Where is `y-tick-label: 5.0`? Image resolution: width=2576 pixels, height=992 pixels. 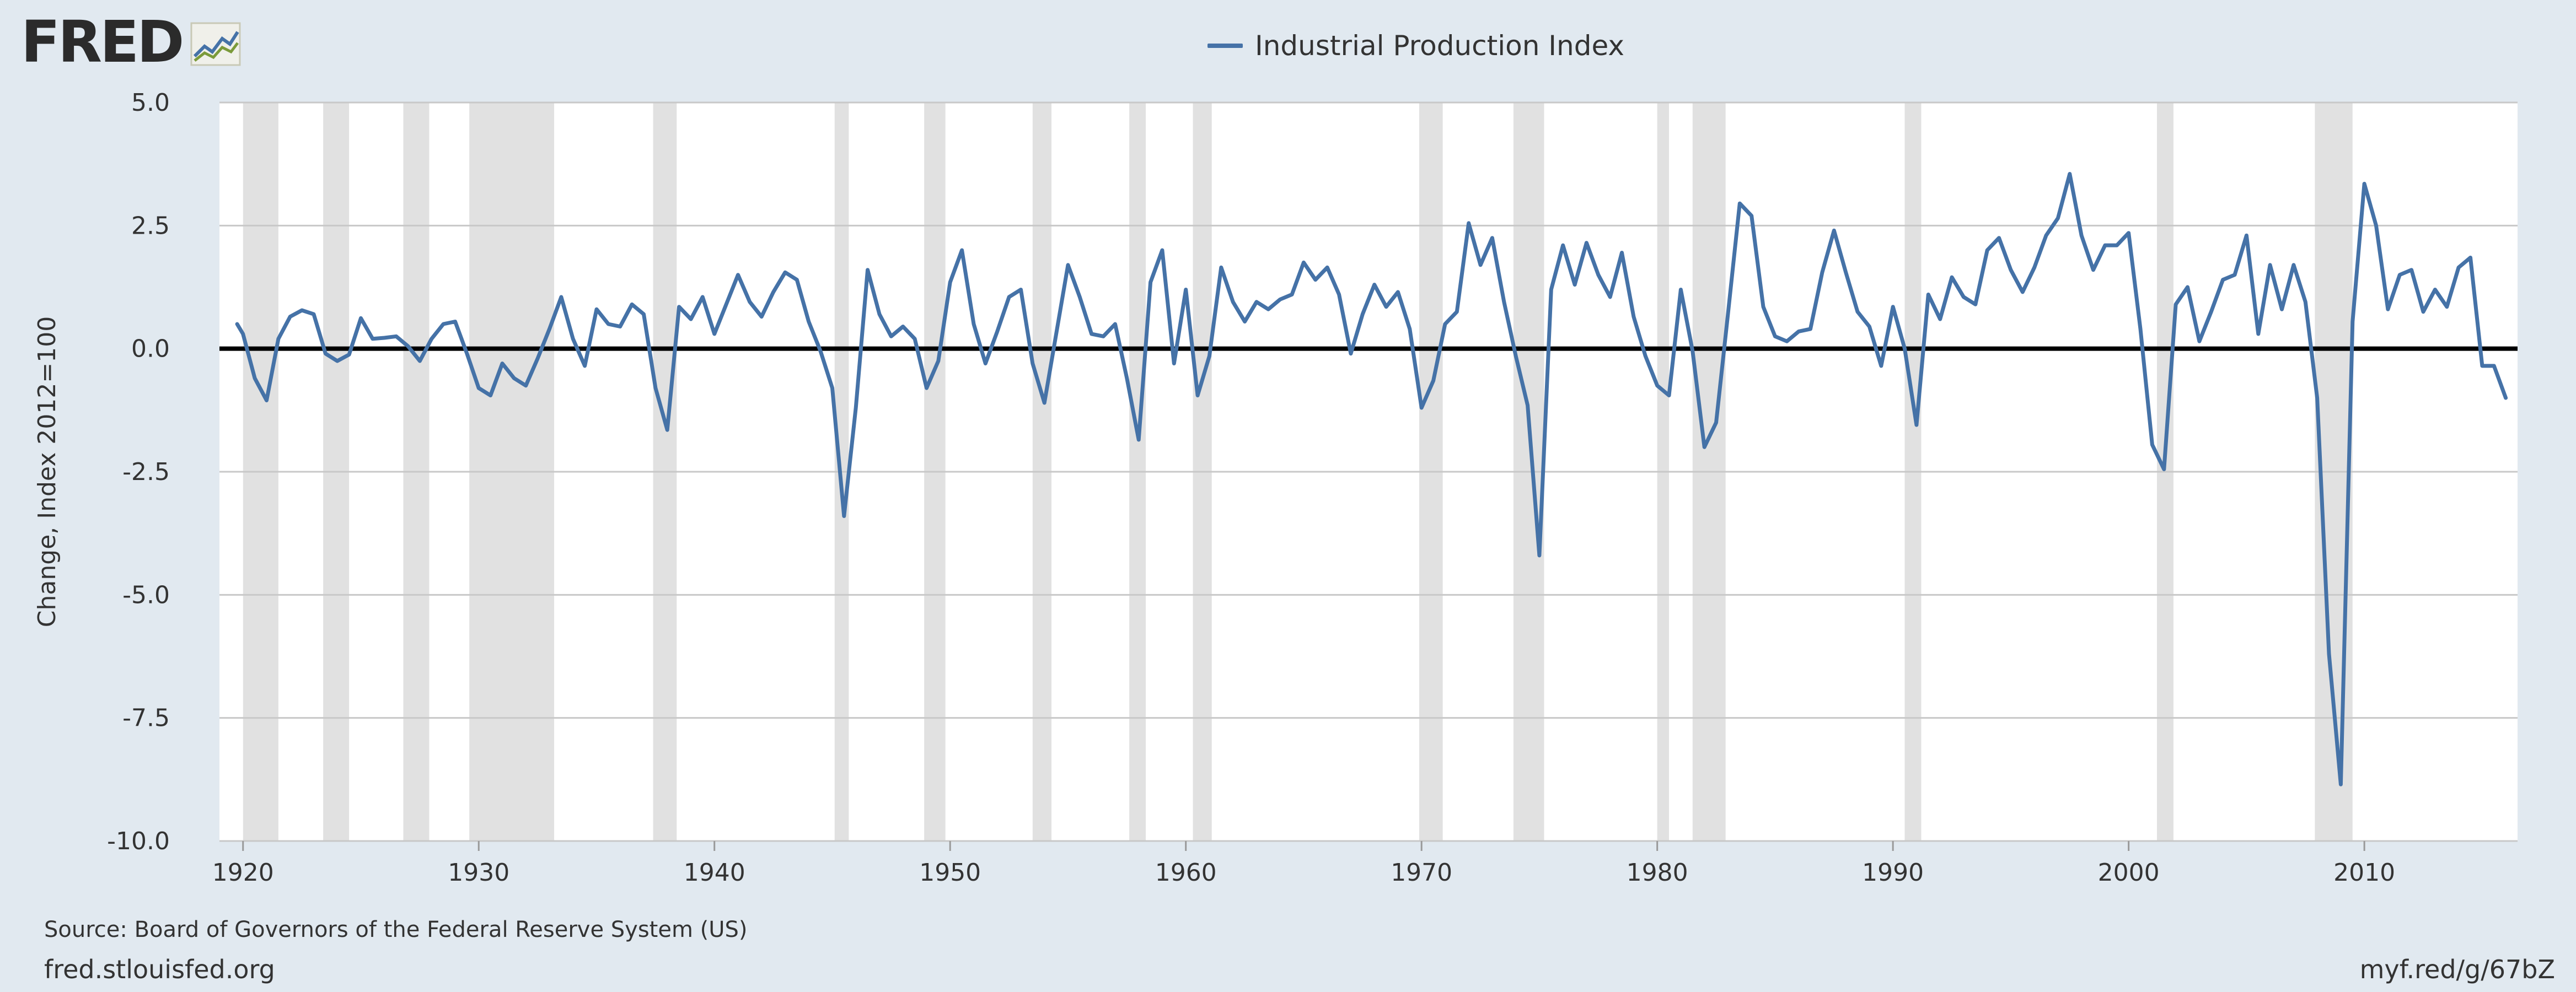 y-tick-label: 5.0 is located at coordinates (150, 103).